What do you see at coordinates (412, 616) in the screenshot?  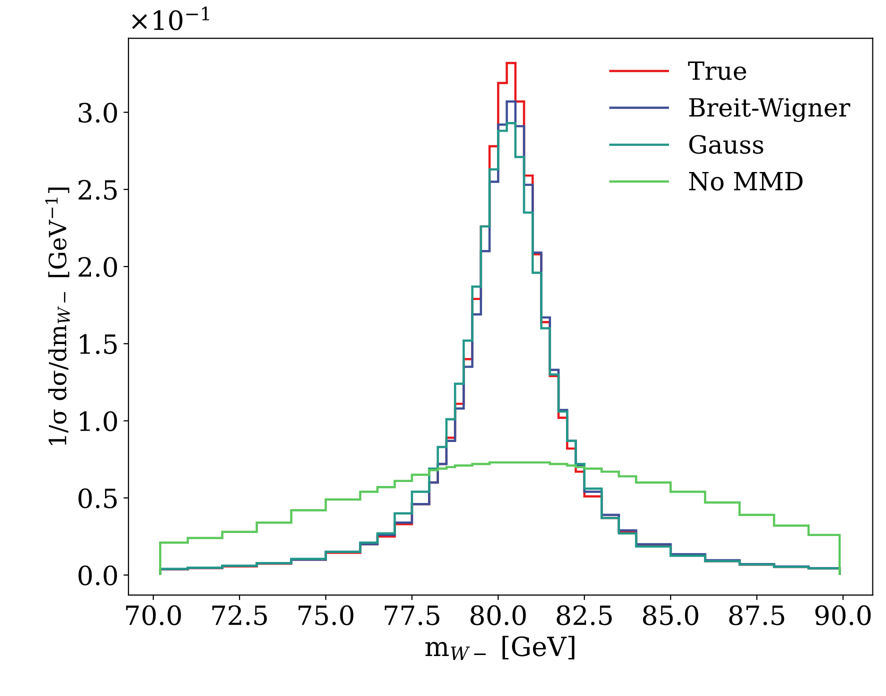 I see `x-tick-label: 77.5` at bounding box center [412, 616].